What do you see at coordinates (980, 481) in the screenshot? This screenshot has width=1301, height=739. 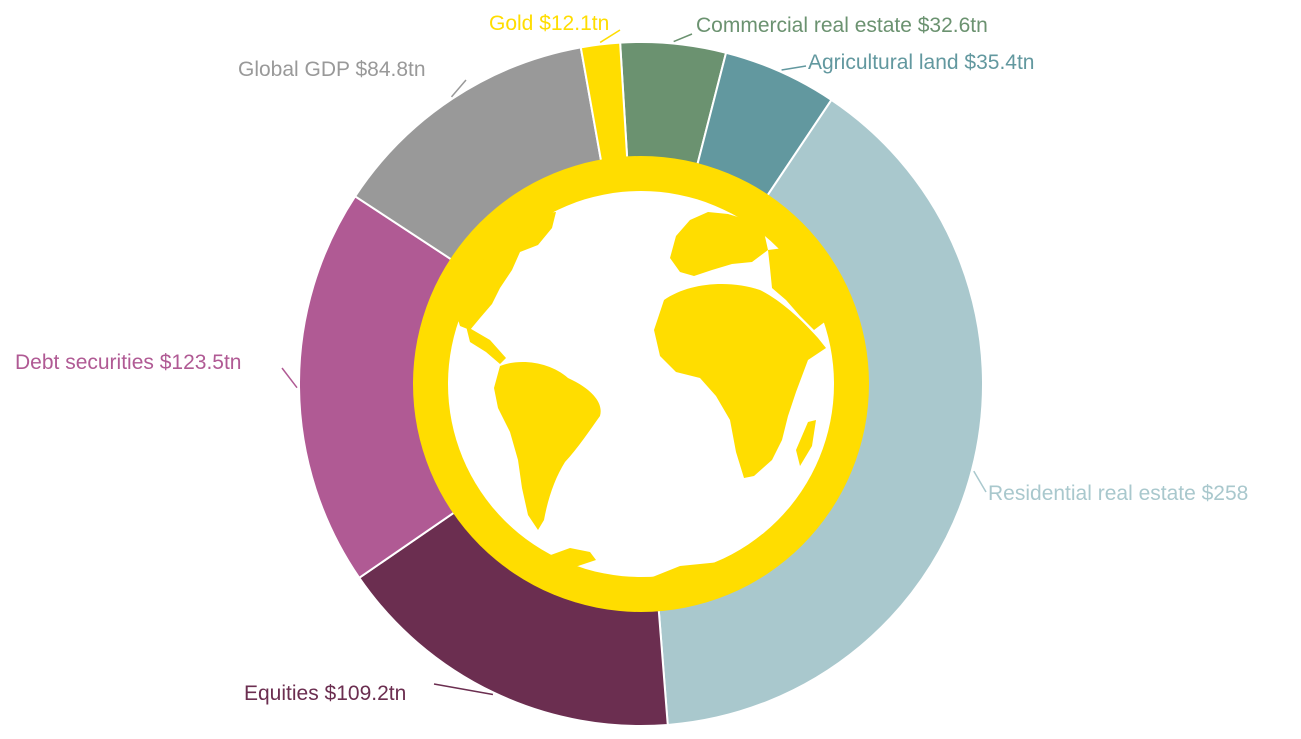 I see `leader-residential-real-estate` at bounding box center [980, 481].